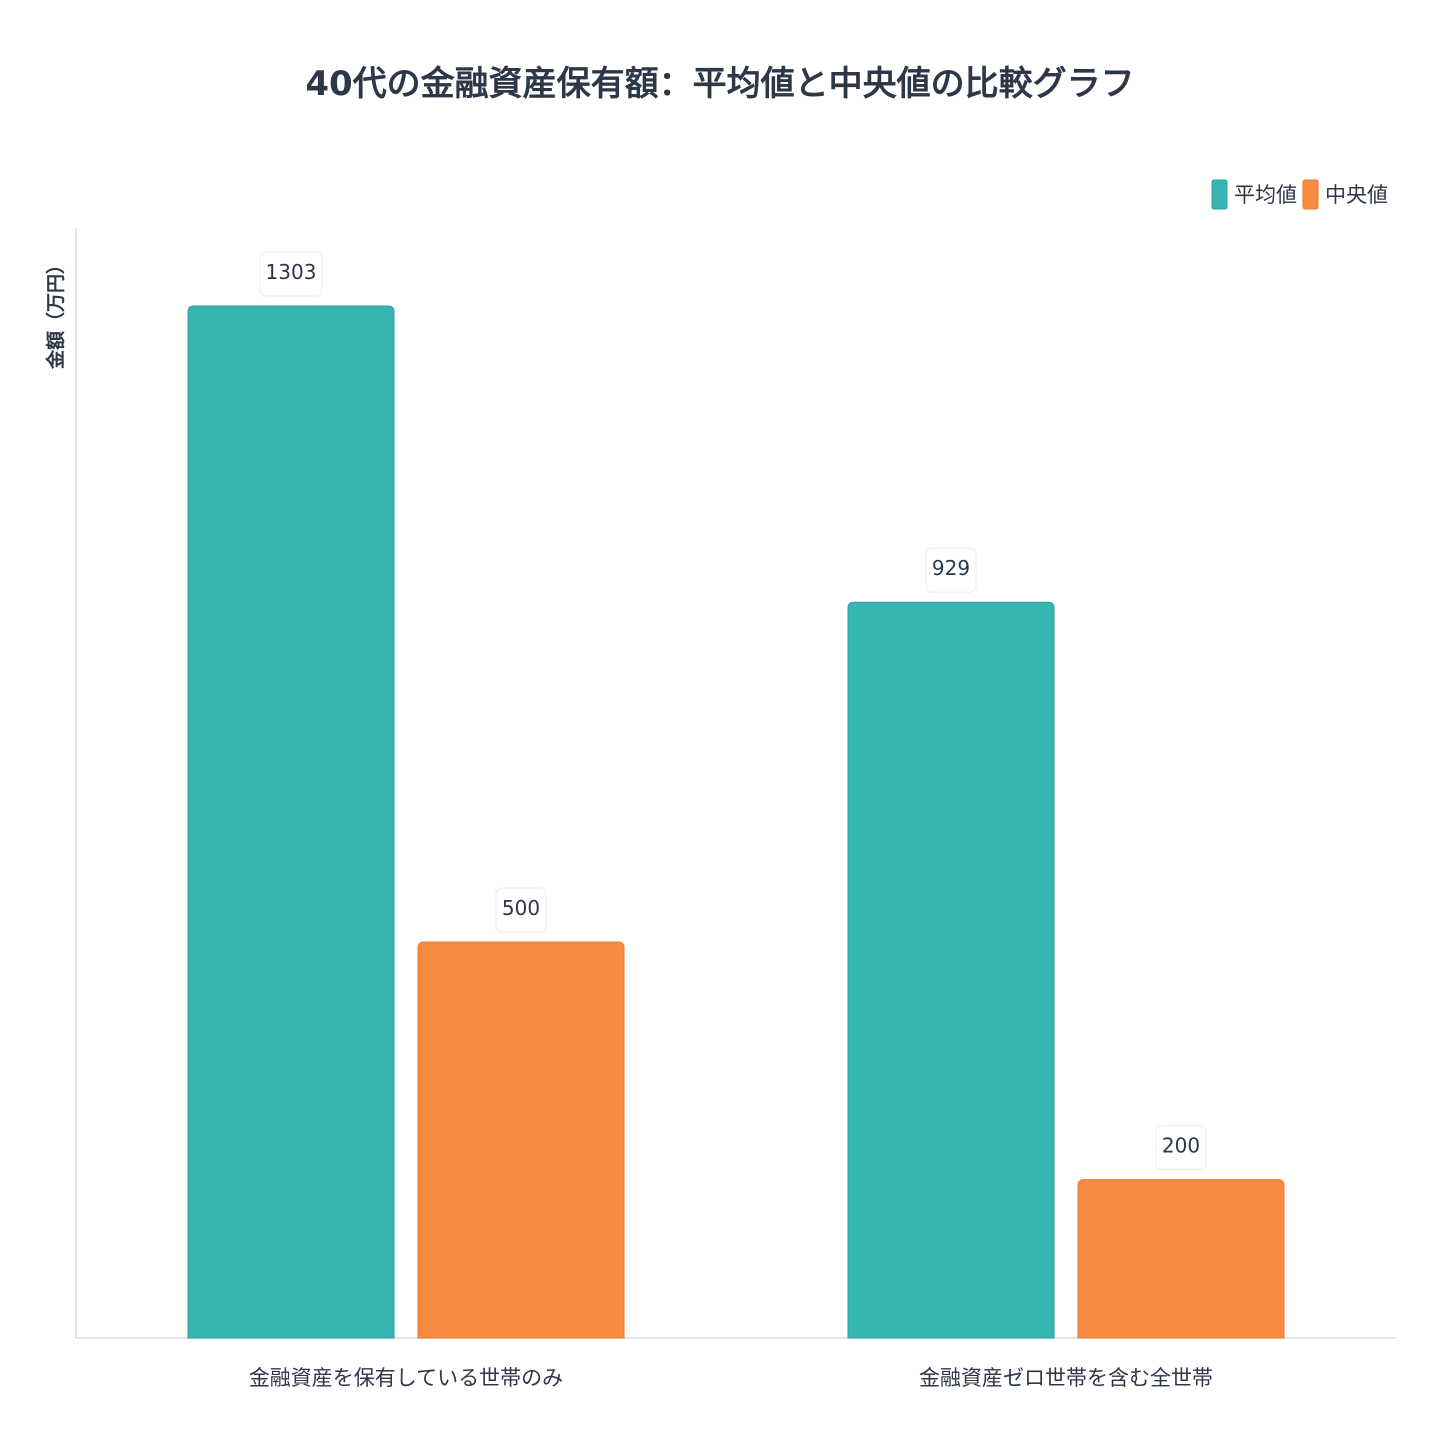 This screenshot has width=1440, height=1440. Describe the element at coordinates (719, 84) in the screenshot. I see `chart-title: 40代の金融資産保有額：平均値と中央値の比較グラフ` at that location.